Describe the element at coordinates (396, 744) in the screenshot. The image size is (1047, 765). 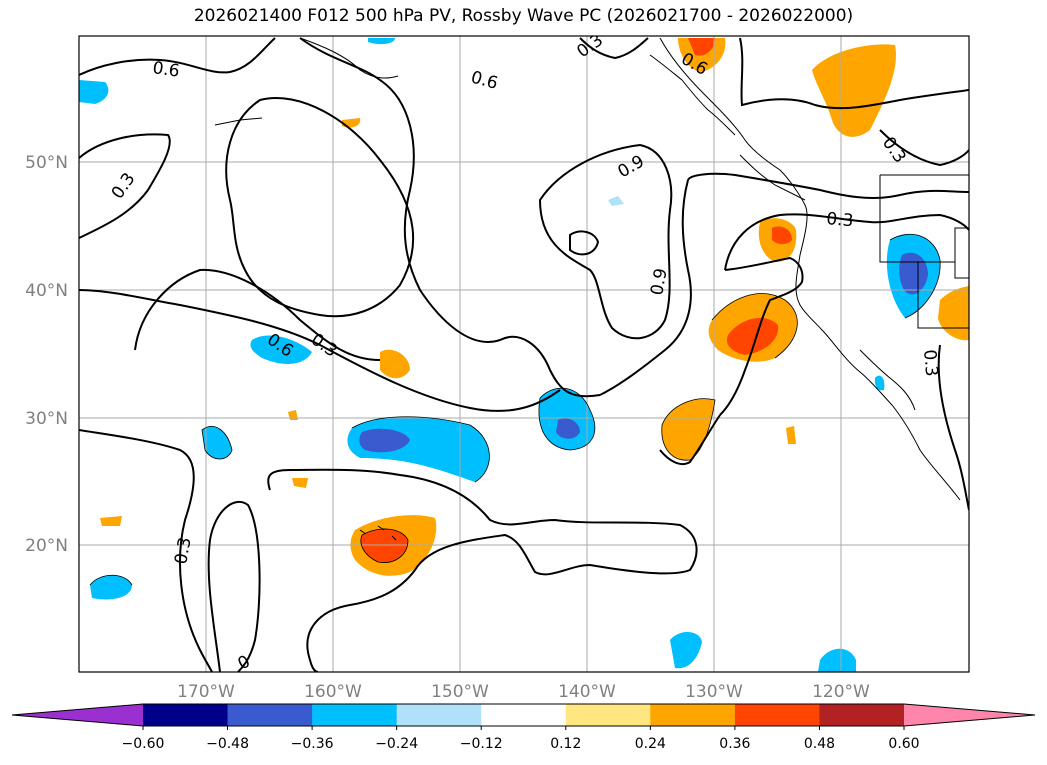
I see `colorbar-tick-label: −0.24` at that location.